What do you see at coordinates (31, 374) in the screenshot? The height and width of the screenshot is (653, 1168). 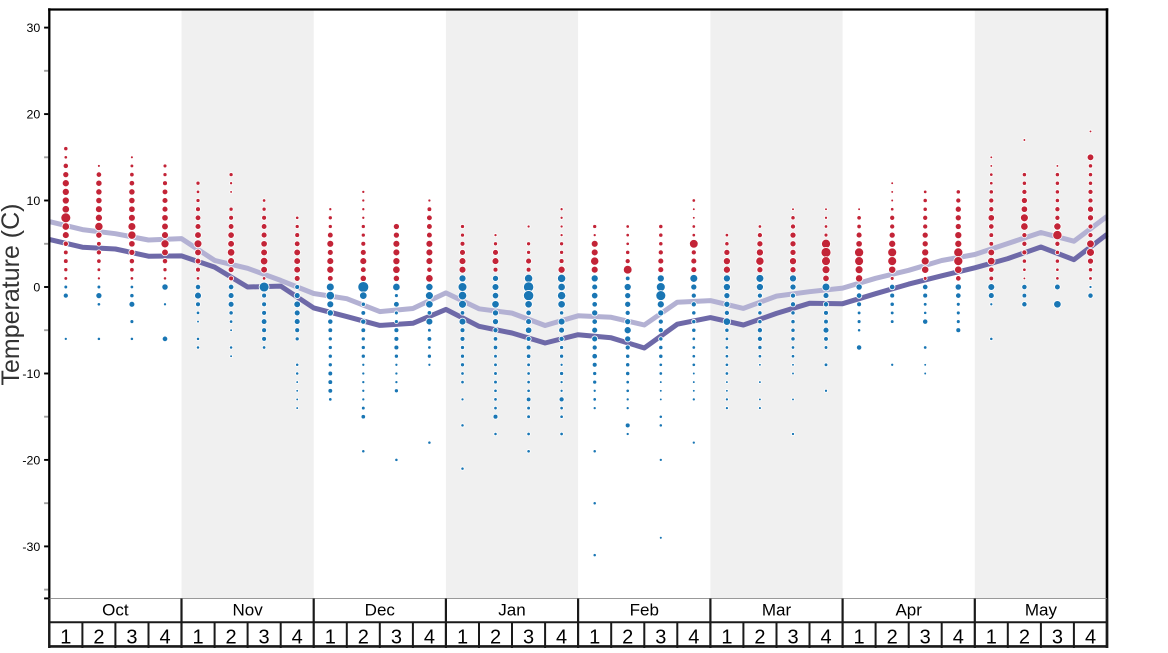 I see `svg-text: -10` at bounding box center [31, 374].